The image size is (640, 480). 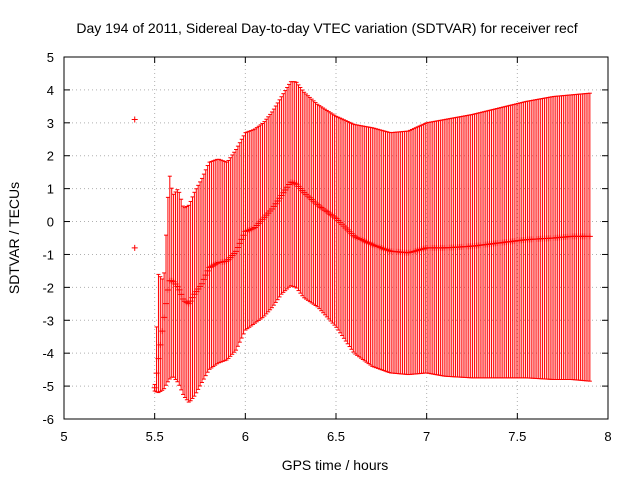 I want to click on x-tick-label: 7, so click(x=426, y=436).